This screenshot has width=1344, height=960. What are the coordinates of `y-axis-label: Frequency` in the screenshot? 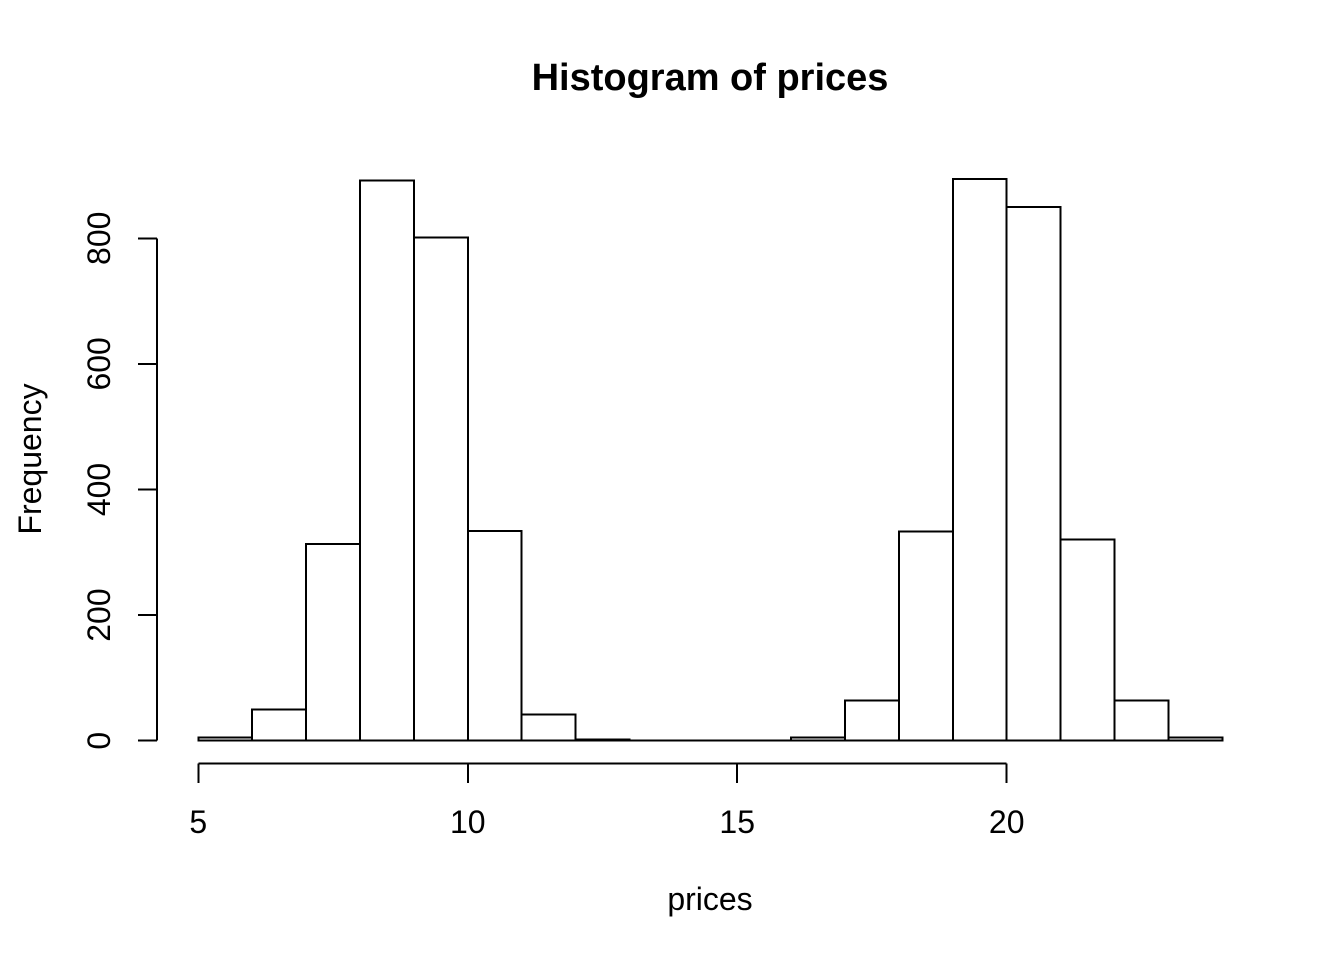 It's located at (30, 459).